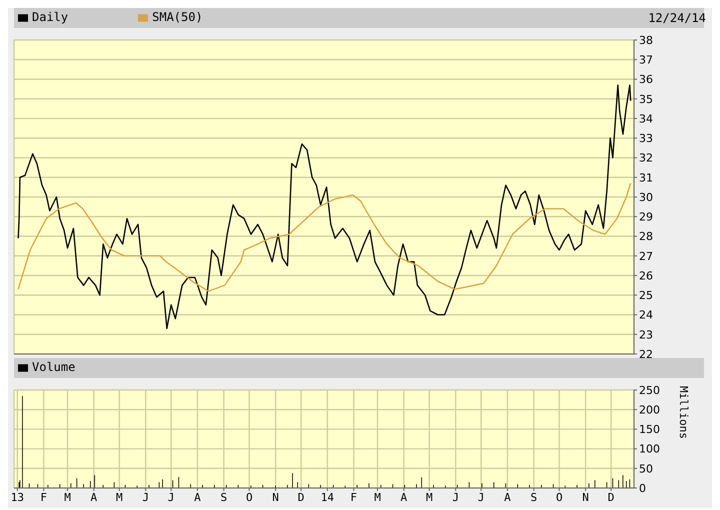 Image resolution: width=720 pixels, height=510 pixels. What do you see at coordinates (327, 497) in the screenshot?
I see `x-tick-label: 14` at bounding box center [327, 497].